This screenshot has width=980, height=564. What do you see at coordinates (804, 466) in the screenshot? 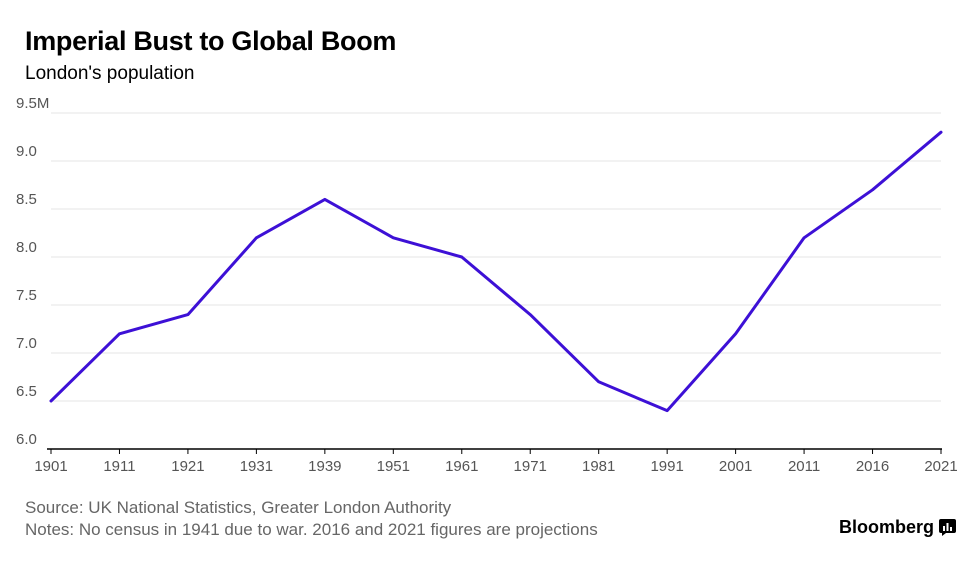
I see `x-tick-label: 2011` at bounding box center [804, 466].